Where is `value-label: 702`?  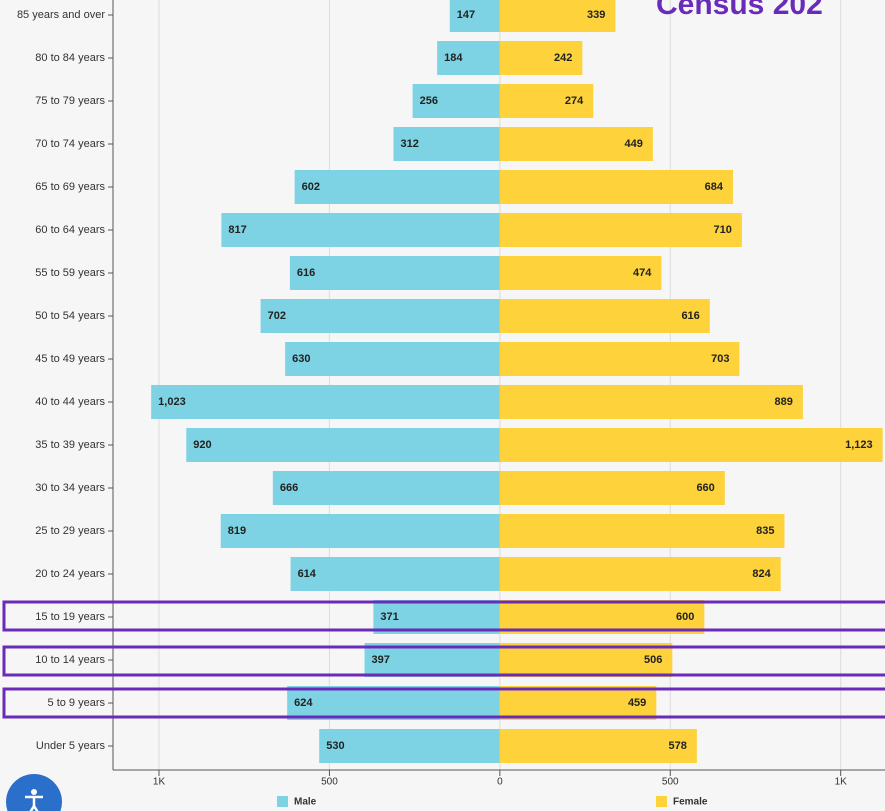
value-label: 702 is located at coordinates (277, 316).